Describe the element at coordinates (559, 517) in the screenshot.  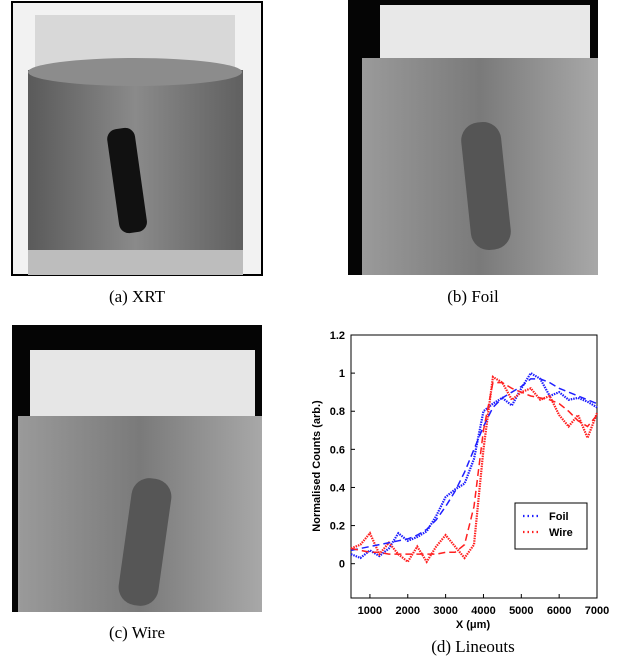
I see `legend-label: Foil` at that location.